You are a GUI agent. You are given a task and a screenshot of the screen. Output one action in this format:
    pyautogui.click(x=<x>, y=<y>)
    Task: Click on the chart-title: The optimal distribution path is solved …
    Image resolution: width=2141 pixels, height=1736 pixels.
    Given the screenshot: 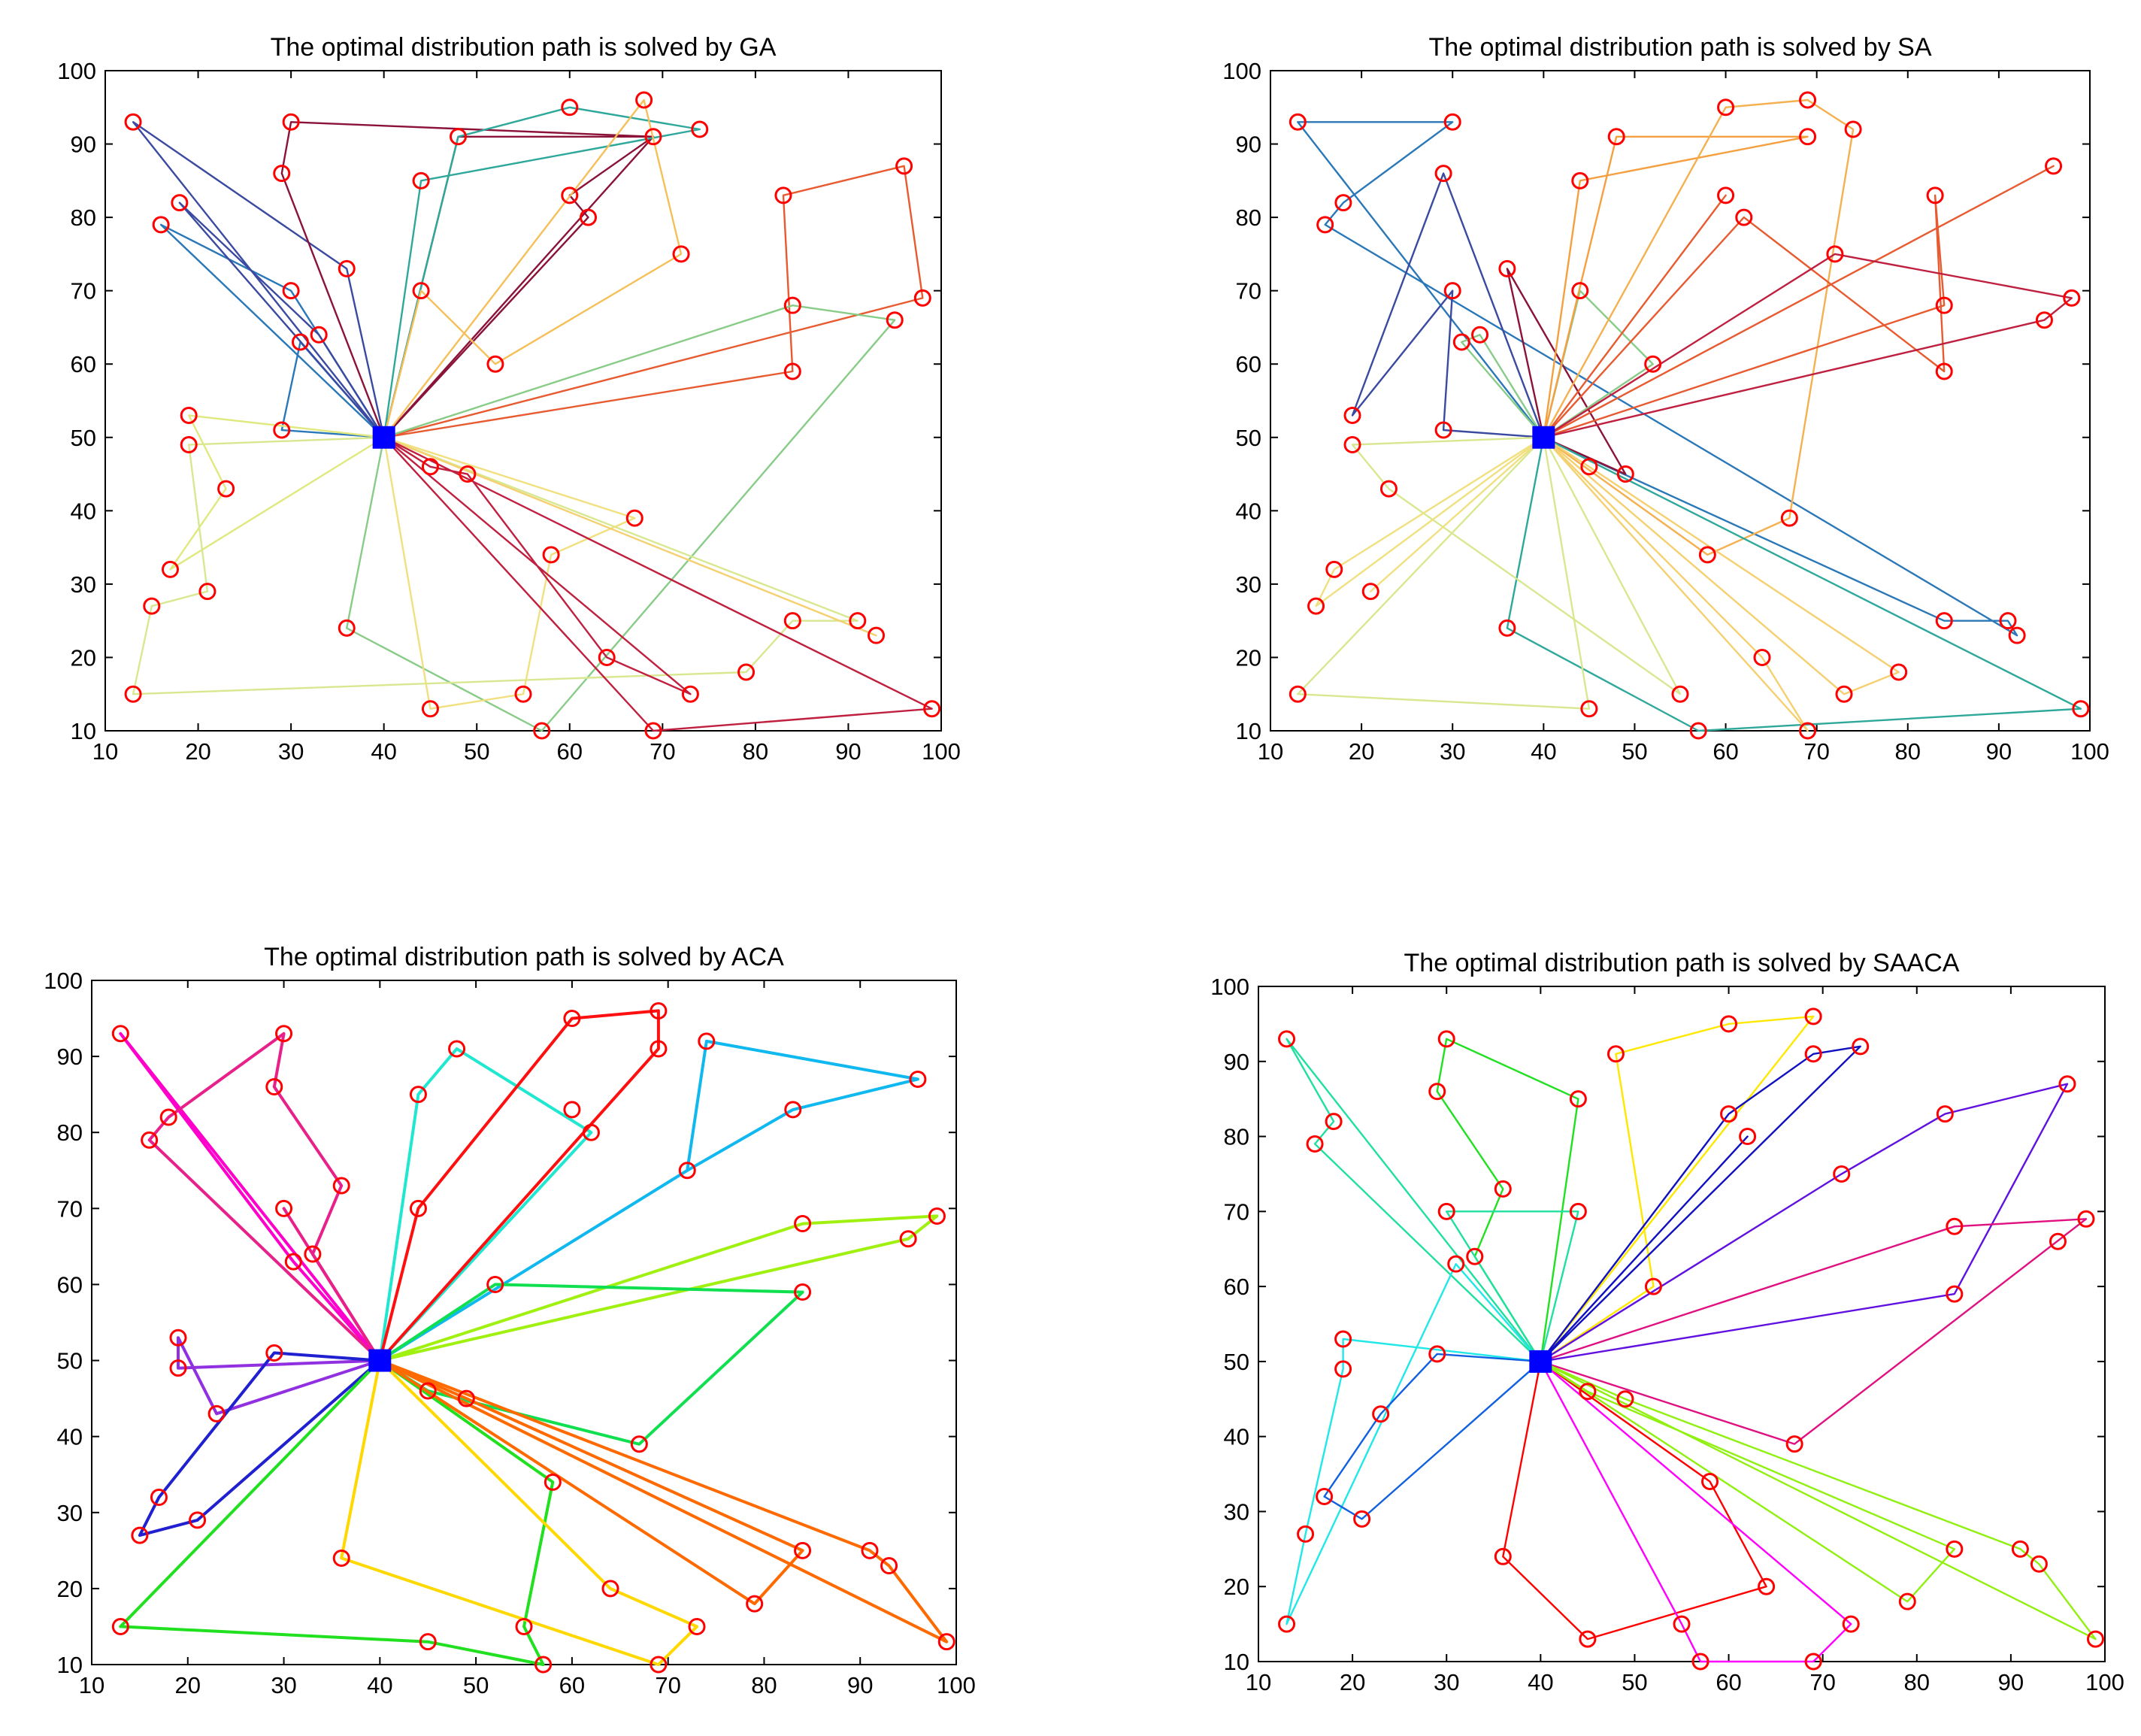 What is the action you would take?
    pyautogui.click(x=1679, y=48)
    